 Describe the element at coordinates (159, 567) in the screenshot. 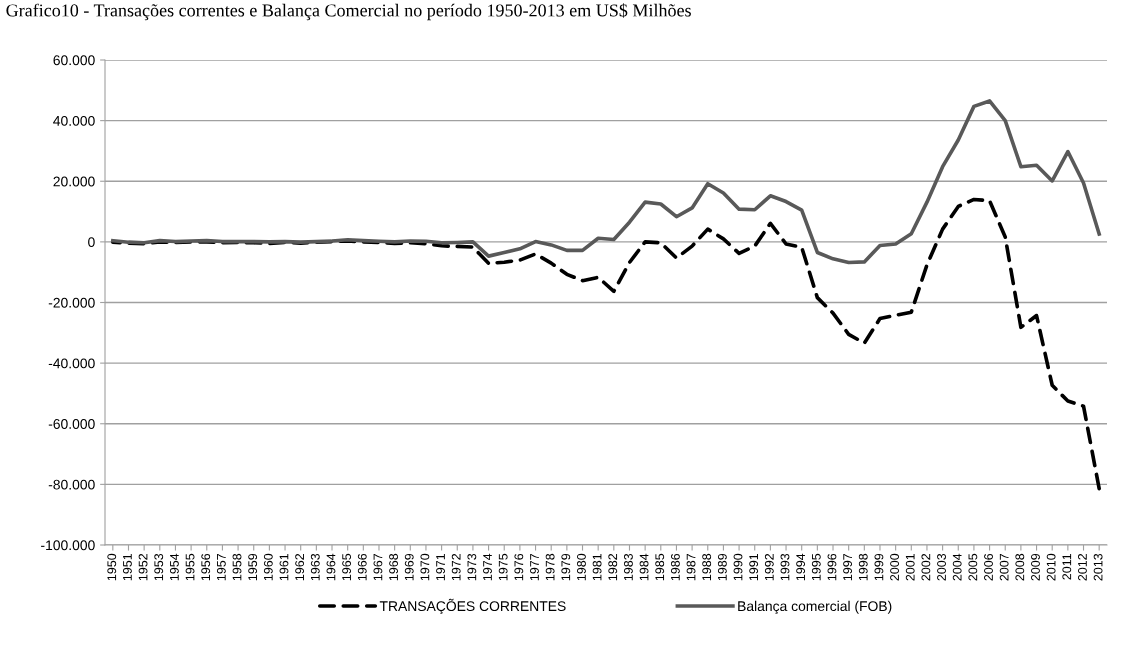

I see `x-tick-label: 1953` at that location.